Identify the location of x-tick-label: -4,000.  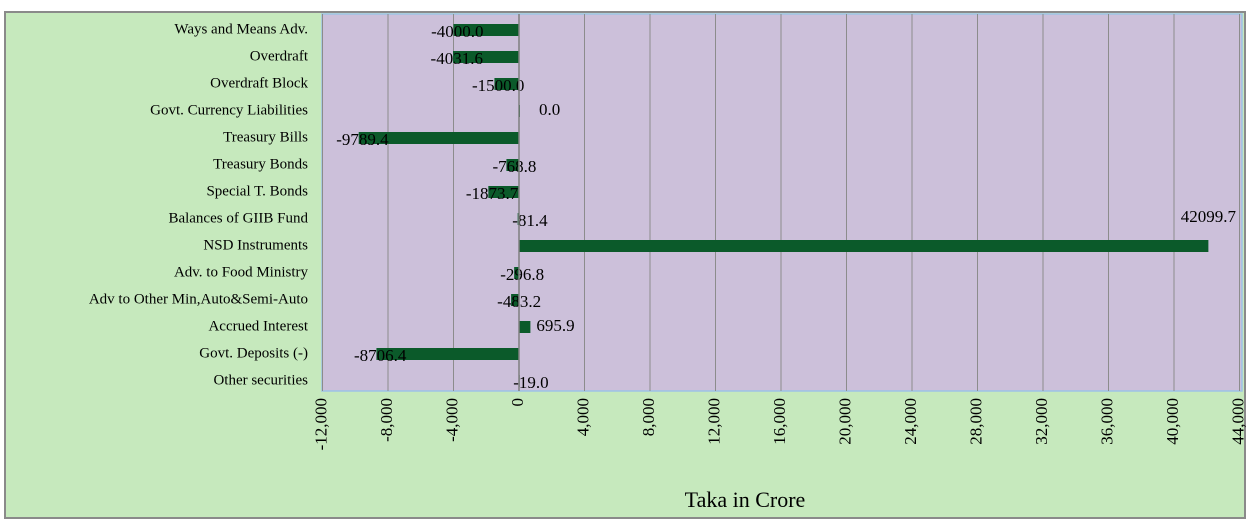
(451, 420).